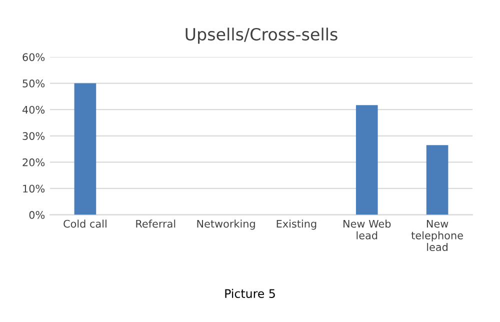 Image resolution: width=500 pixels, height=322 pixels. I want to click on y-tick-label: 40%, so click(33, 110).